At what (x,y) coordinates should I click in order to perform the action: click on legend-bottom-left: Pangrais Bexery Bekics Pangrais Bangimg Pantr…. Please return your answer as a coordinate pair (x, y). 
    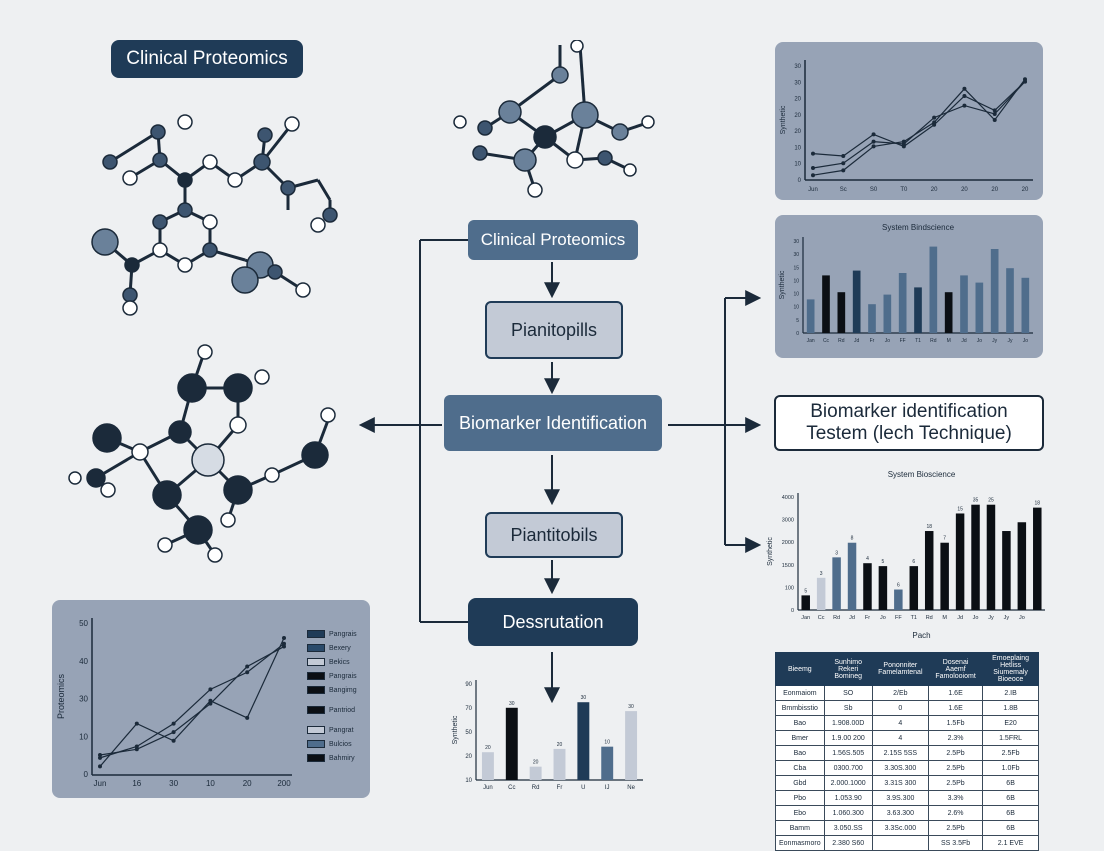
    Looking at the image, I should click on (337, 697).